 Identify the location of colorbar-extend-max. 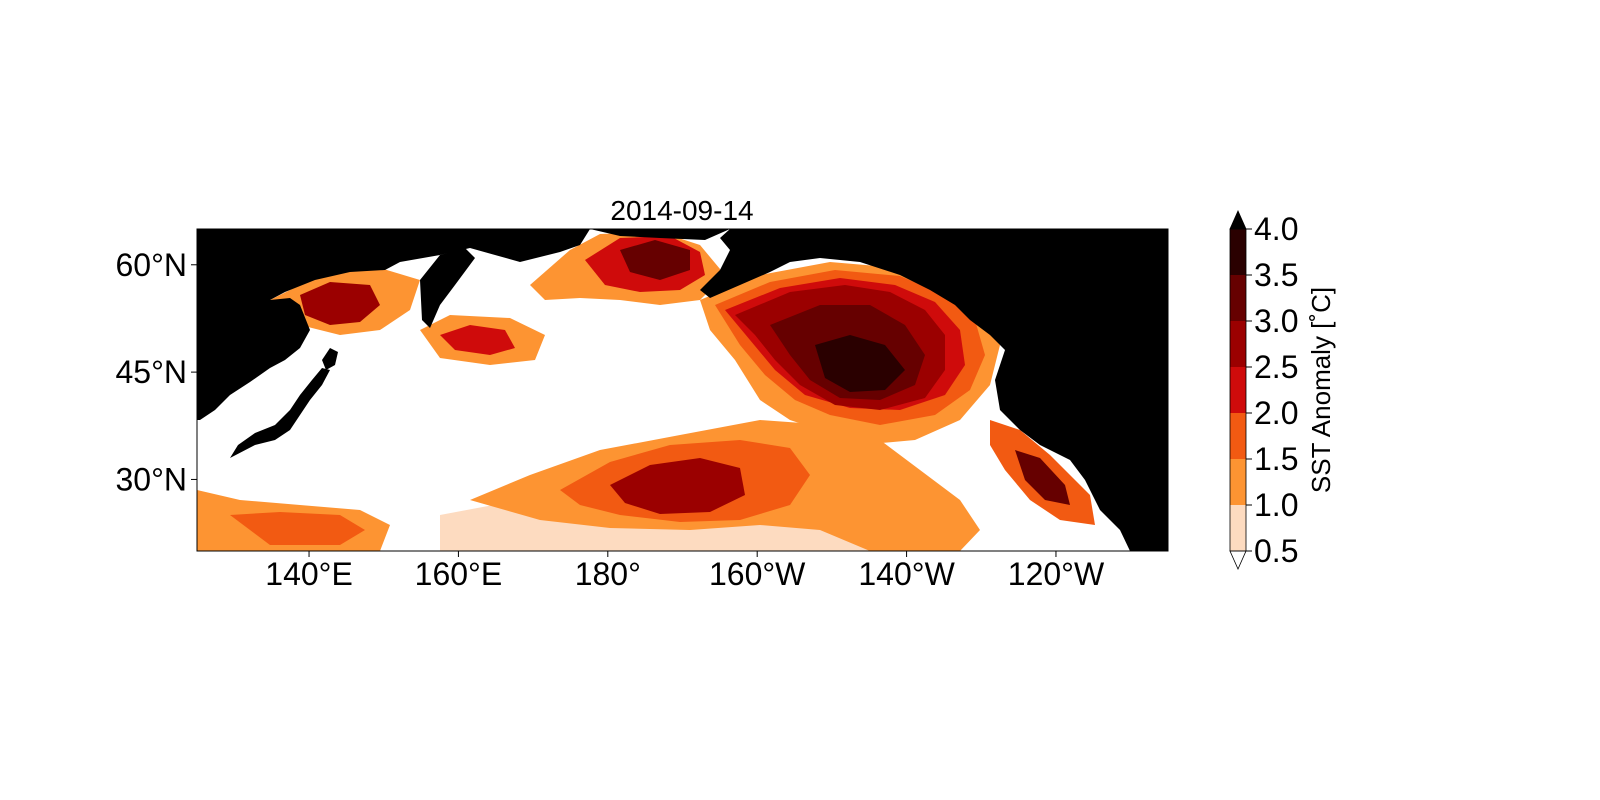
(1238, 220).